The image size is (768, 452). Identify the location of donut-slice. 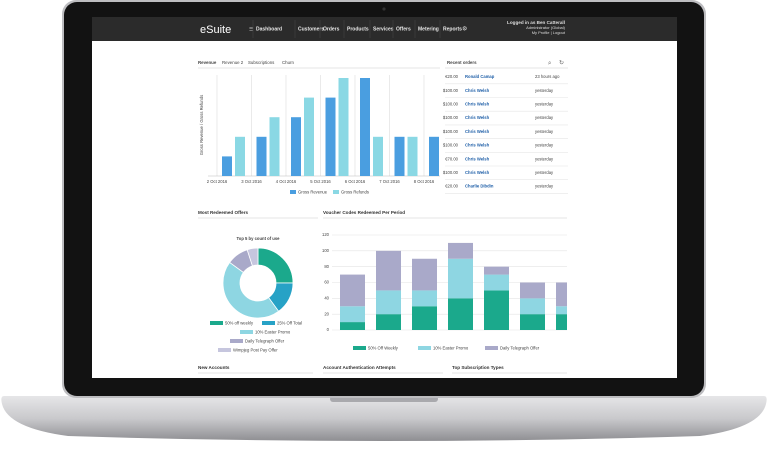
(251, 290).